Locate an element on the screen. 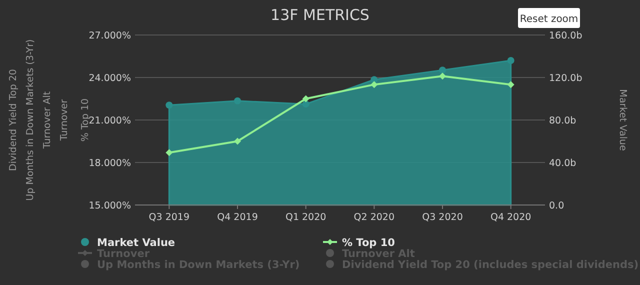 This screenshot has height=285, width=640. text: Turnover is located at coordinates (64, 120).